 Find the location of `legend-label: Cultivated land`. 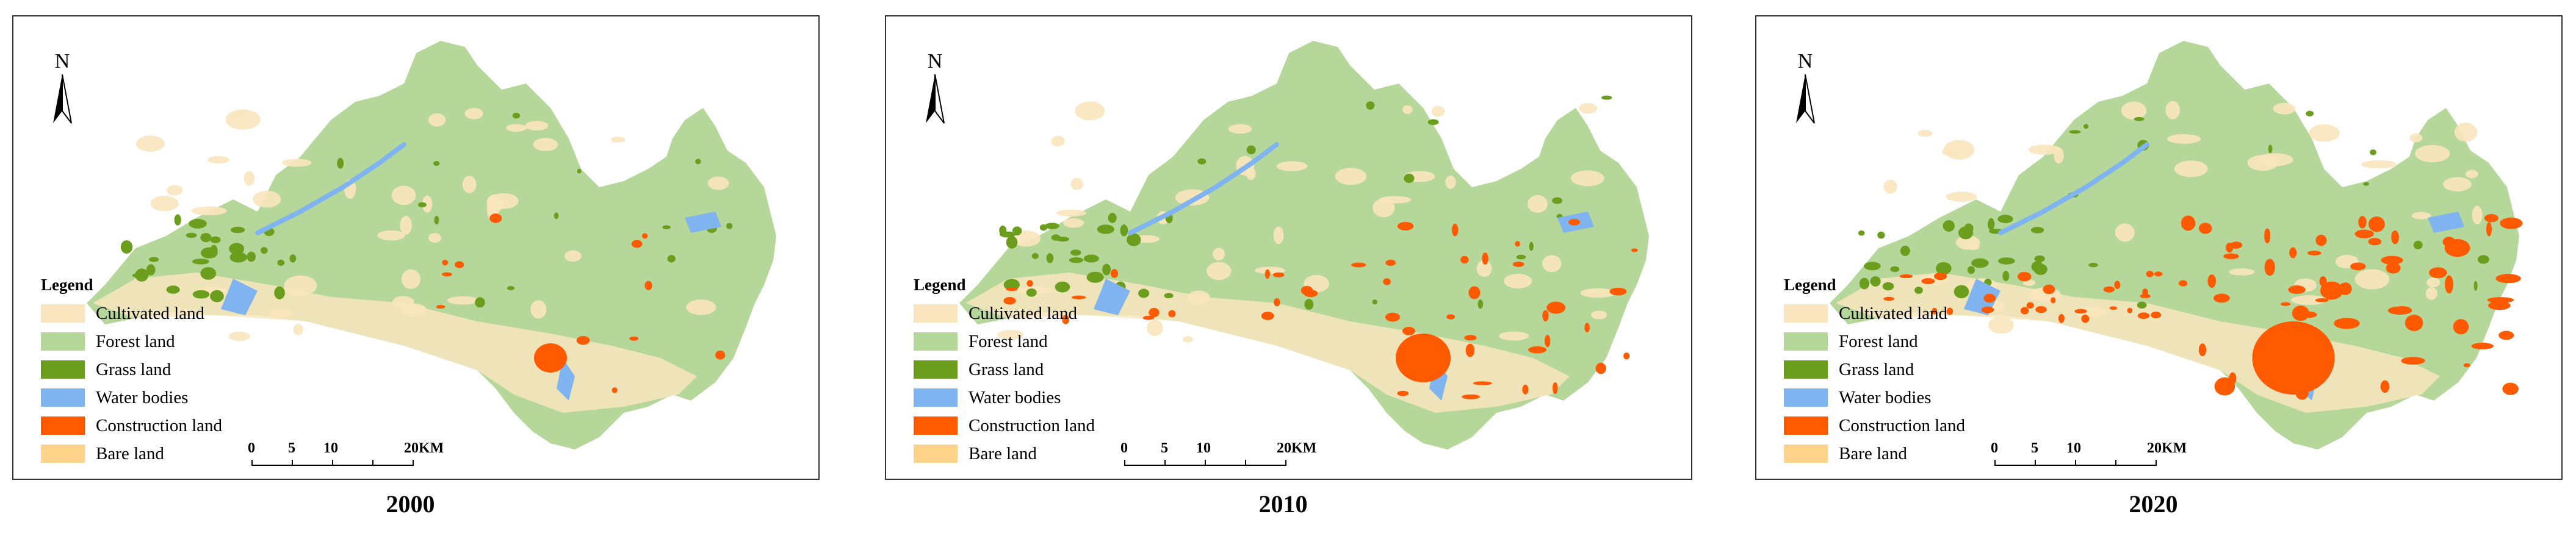

legend-label: Cultivated land is located at coordinates (1893, 313).